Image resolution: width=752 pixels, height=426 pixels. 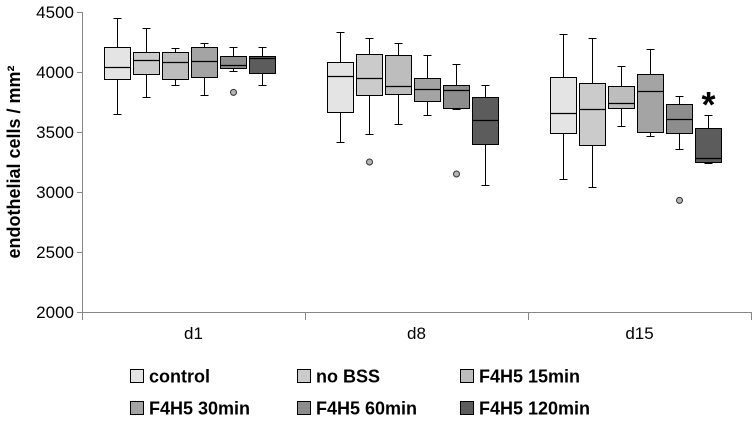 What do you see at coordinates (137, 376) in the screenshot?
I see `legend-swatch-control` at bounding box center [137, 376].